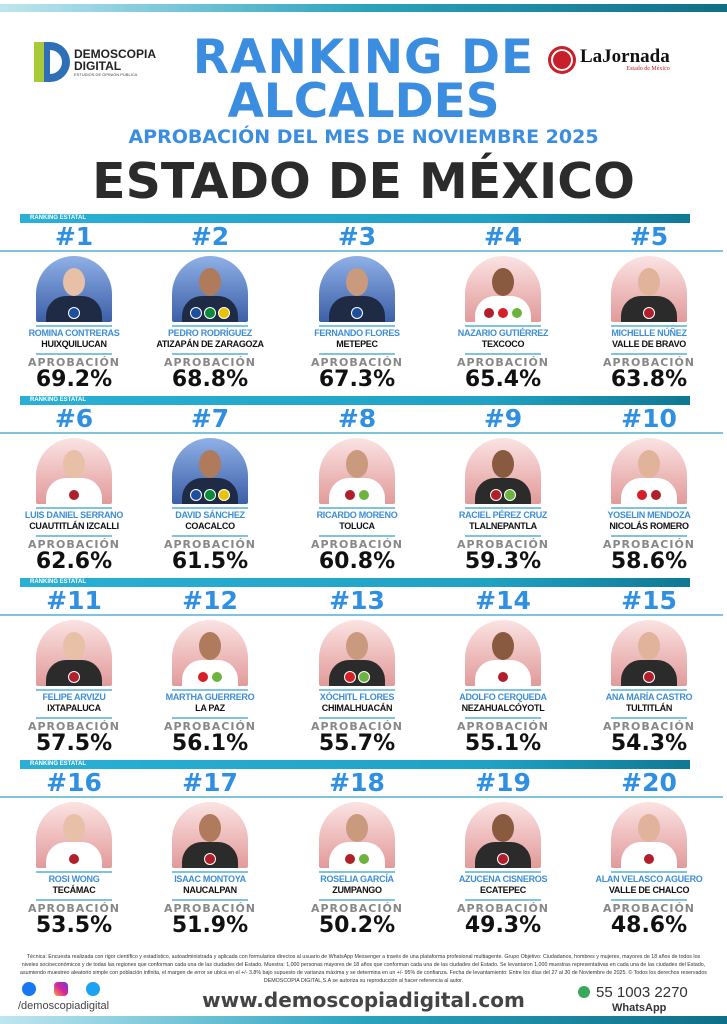 This screenshot has height=1024, width=727. I want to click on rank-number: #4, so click(503, 236).